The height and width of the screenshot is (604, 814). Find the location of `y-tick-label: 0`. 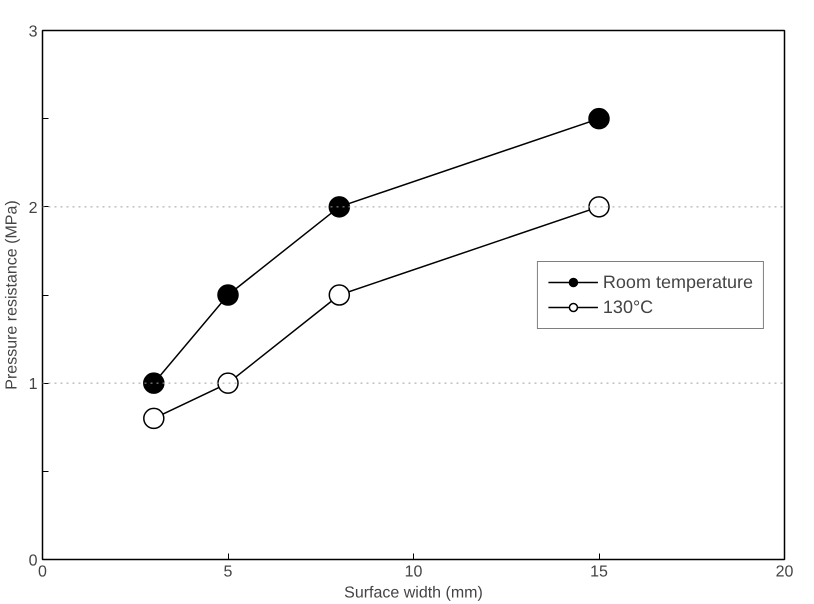

y-tick-label: 0 is located at coordinates (33, 561).